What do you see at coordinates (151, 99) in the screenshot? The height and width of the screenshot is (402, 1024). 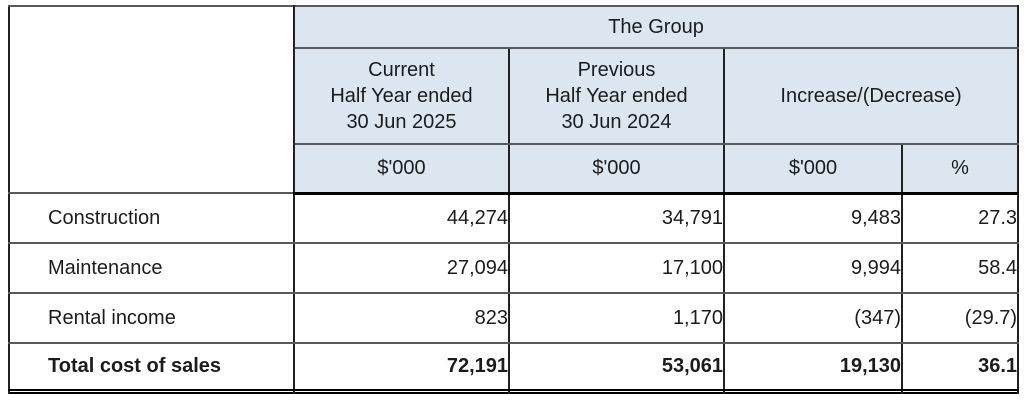 I see `corner-empty-cell` at bounding box center [151, 99].